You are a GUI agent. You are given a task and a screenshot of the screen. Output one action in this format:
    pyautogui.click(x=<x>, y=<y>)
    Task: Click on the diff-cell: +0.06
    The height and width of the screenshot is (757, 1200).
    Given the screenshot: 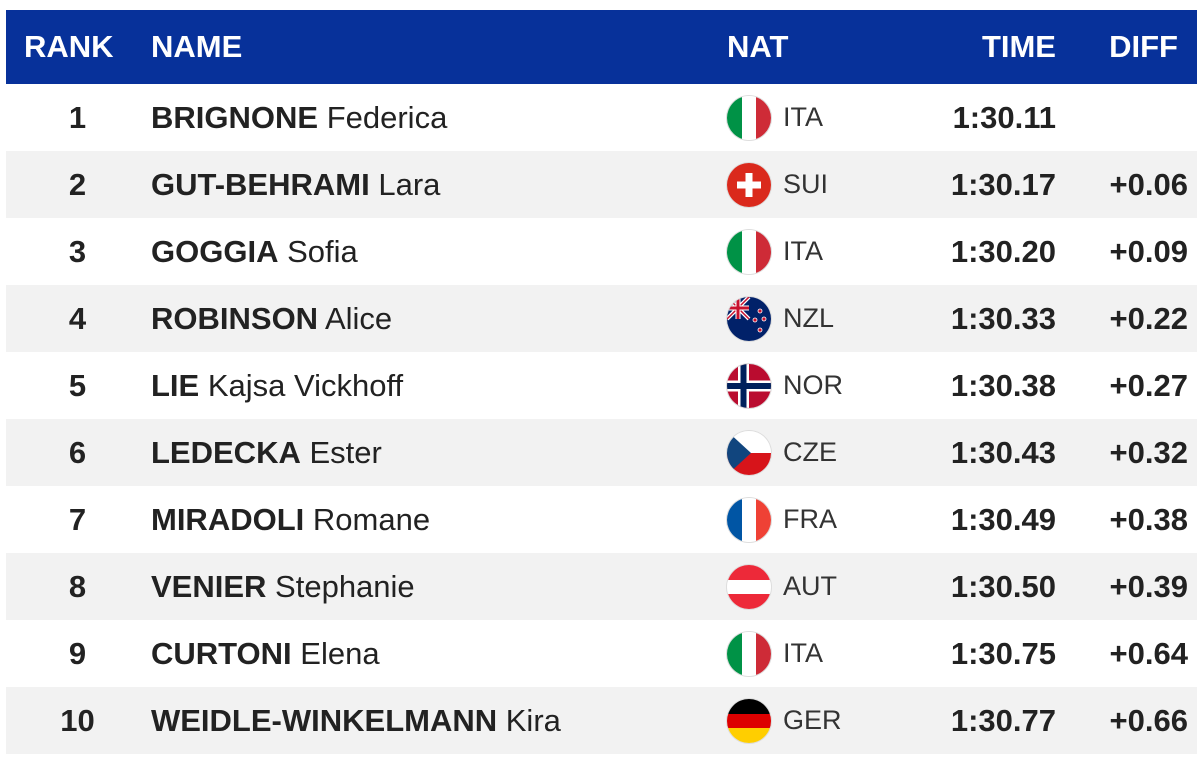 What is the action you would take?
    pyautogui.click(x=1148, y=184)
    